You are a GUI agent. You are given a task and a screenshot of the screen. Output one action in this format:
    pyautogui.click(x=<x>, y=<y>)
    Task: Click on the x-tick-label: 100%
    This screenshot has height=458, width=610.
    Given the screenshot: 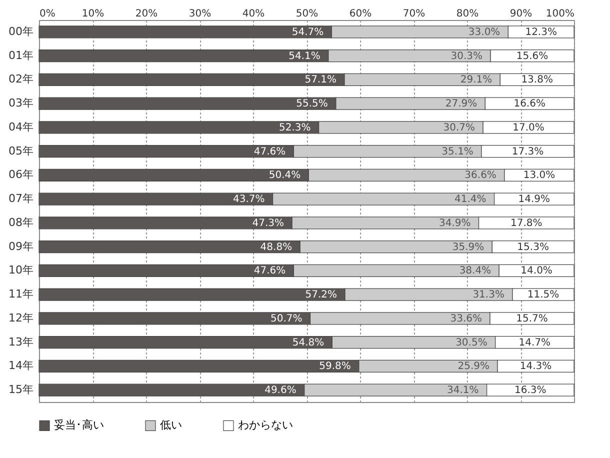 What is the action you would take?
    pyautogui.click(x=560, y=14)
    